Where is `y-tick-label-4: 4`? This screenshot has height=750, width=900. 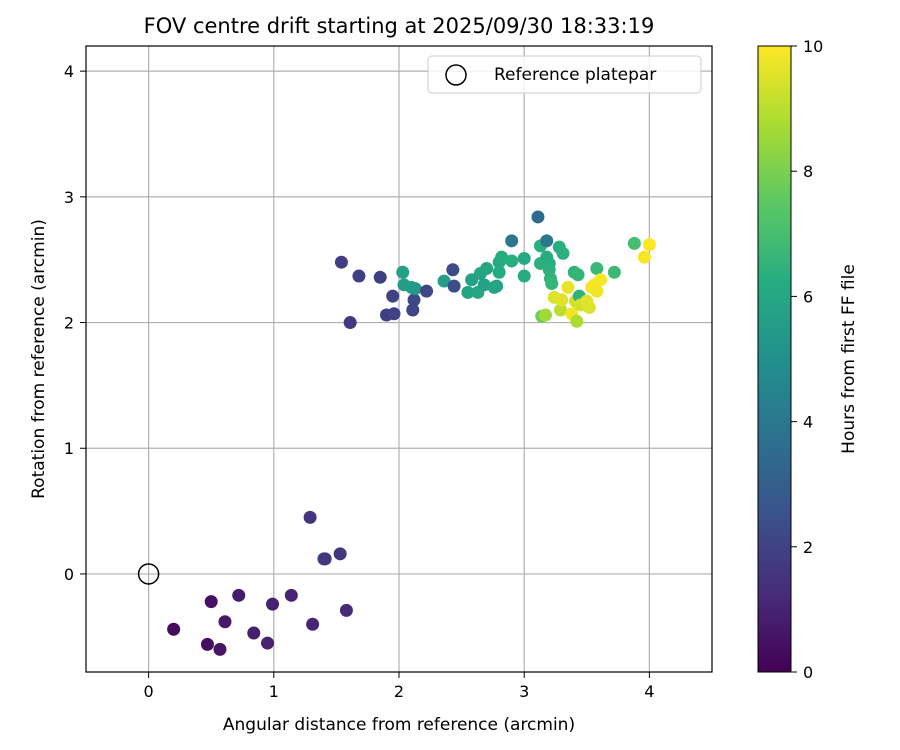
y-tick-label-4: 4 is located at coordinates (69, 71).